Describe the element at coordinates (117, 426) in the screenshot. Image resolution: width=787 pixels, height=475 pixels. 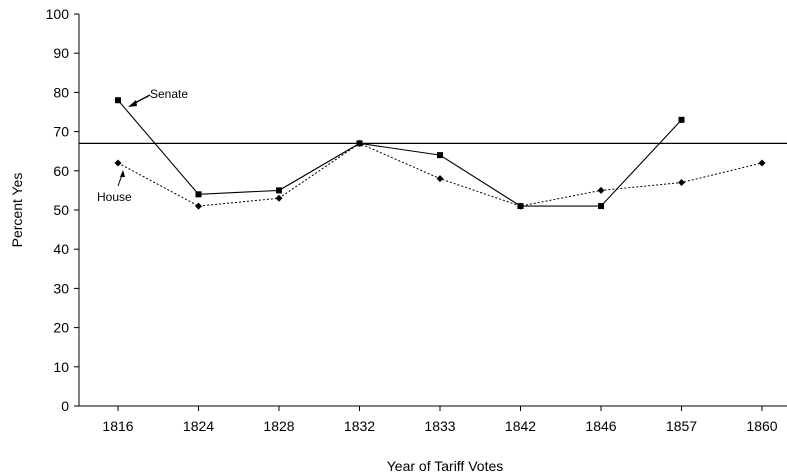
I see `x-tick-label: 1816` at that location.